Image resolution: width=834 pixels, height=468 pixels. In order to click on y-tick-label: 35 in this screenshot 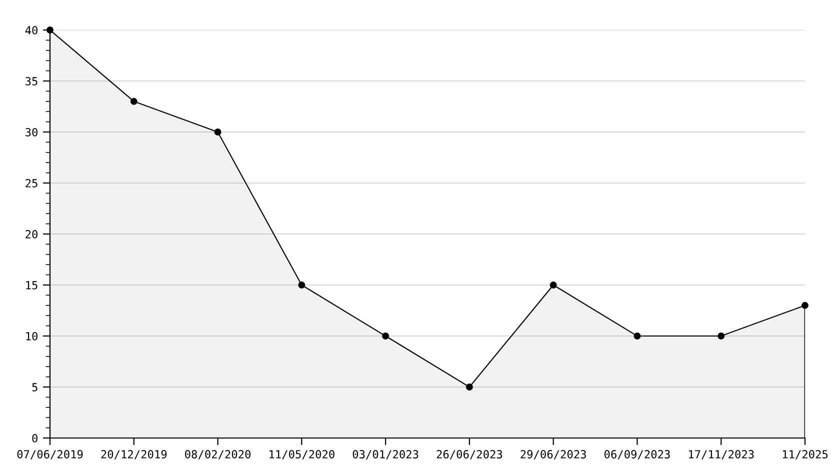, I will do `click(32, 81)`.